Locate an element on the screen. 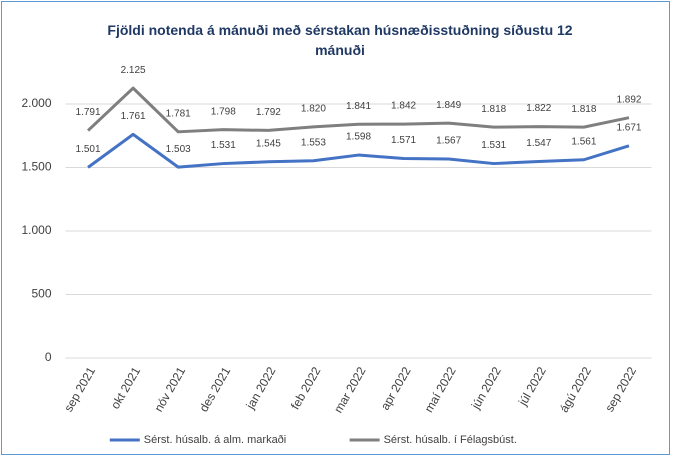 The height and width of the screenshot is (458, 673). x-tick-label: mar 2022 is located at coordinates (350, 389).